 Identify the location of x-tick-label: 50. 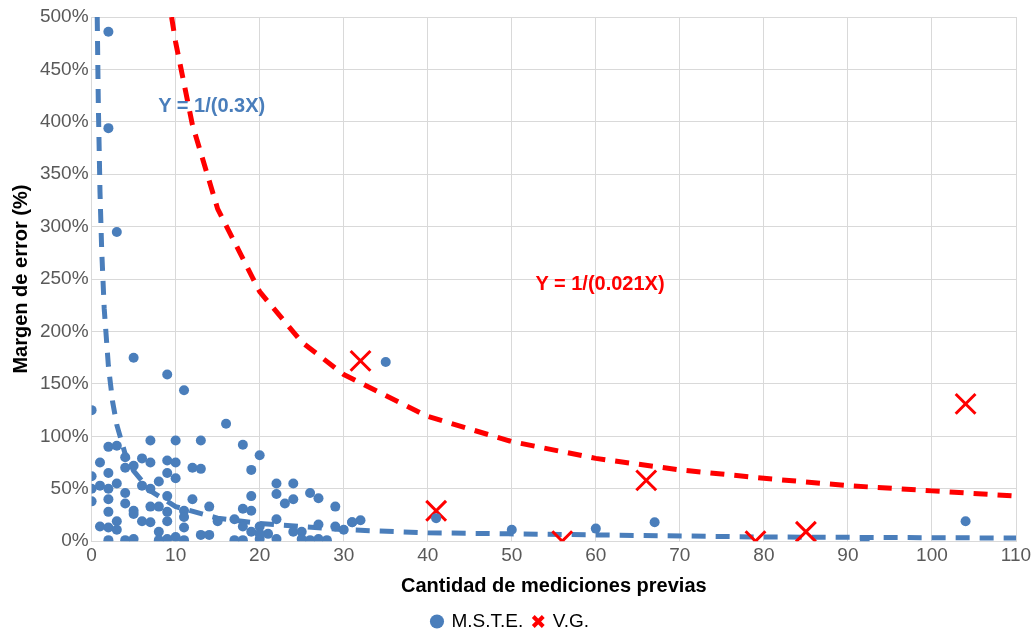
(512, 554).